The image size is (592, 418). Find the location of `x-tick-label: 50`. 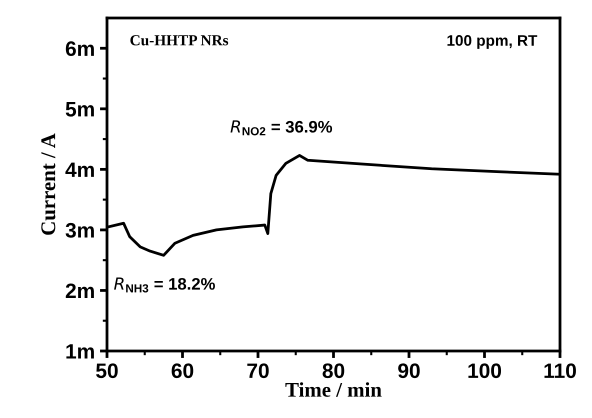

x-tick-label: 50 is located at coordinates (107, 370).